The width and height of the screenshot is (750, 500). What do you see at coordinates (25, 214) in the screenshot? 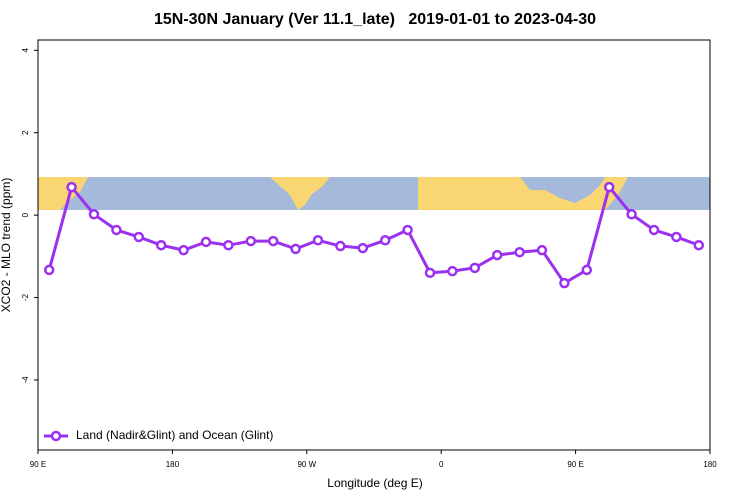
I see `y-tick-label: 0` at bounding box center [25, 214].